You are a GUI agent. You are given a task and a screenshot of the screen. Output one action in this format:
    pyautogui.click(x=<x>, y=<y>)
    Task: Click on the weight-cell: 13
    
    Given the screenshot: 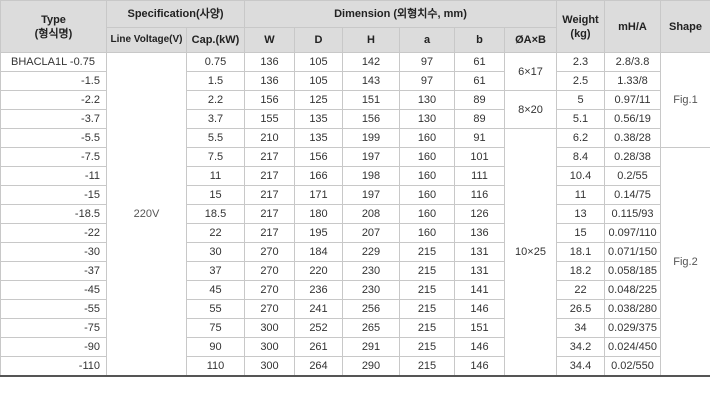 What is the action you would take?
    pyautogui.click(x=580, y=214)
    